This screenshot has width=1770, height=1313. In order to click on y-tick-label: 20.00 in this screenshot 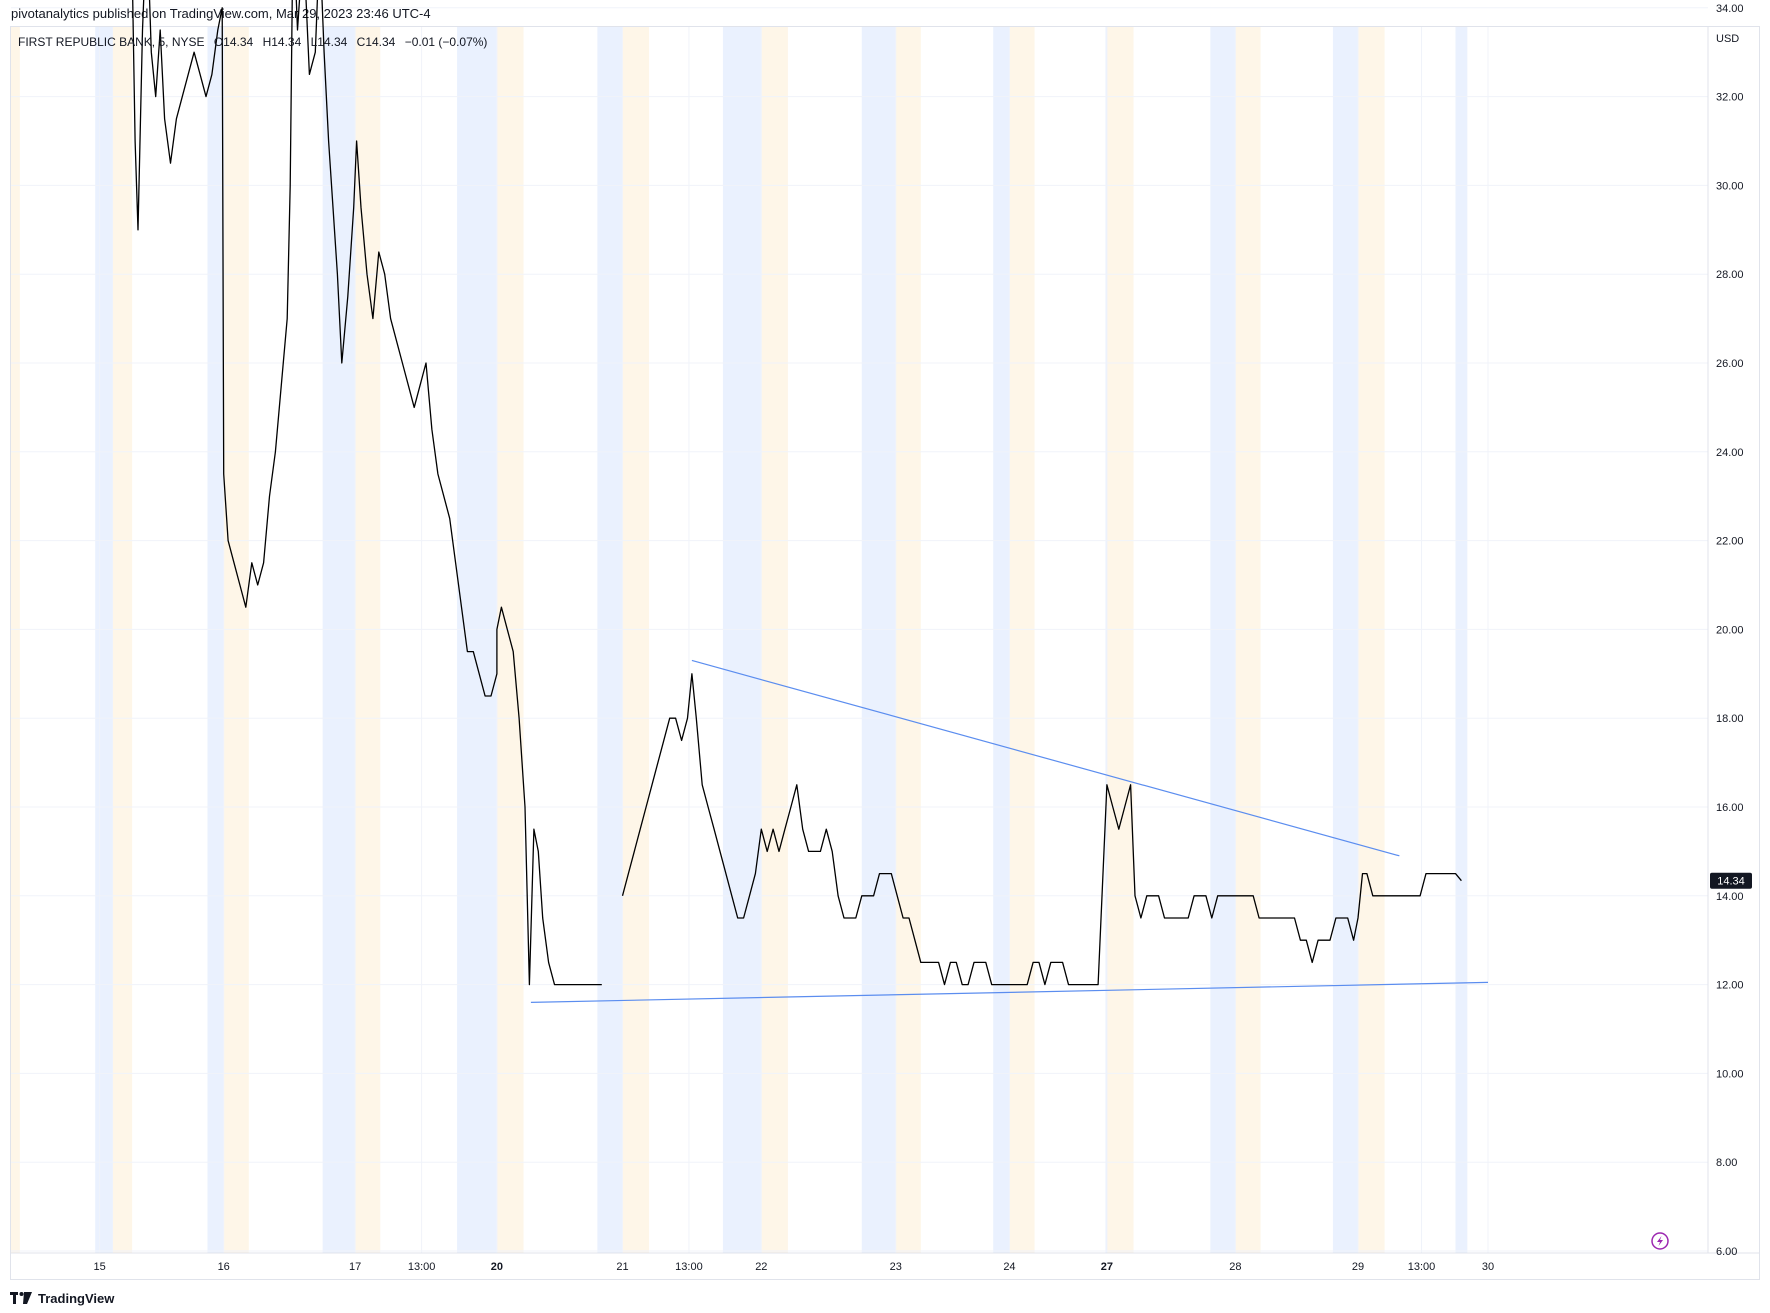, I will do `click(1730, 630)`.